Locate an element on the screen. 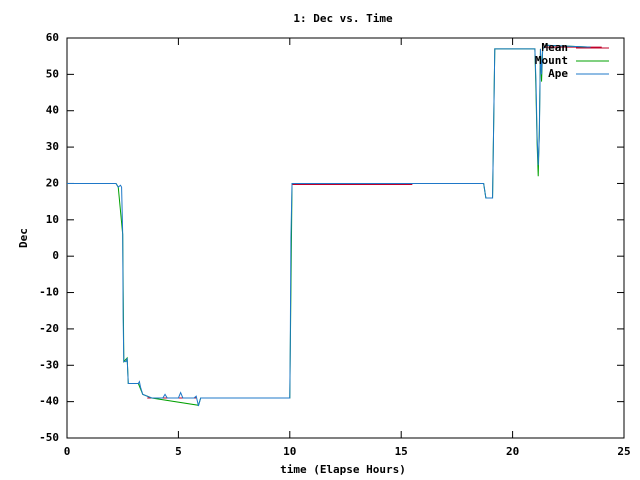 The image size is (640, 480). y-tick-label: 0 is located at coordinates (55, 255).